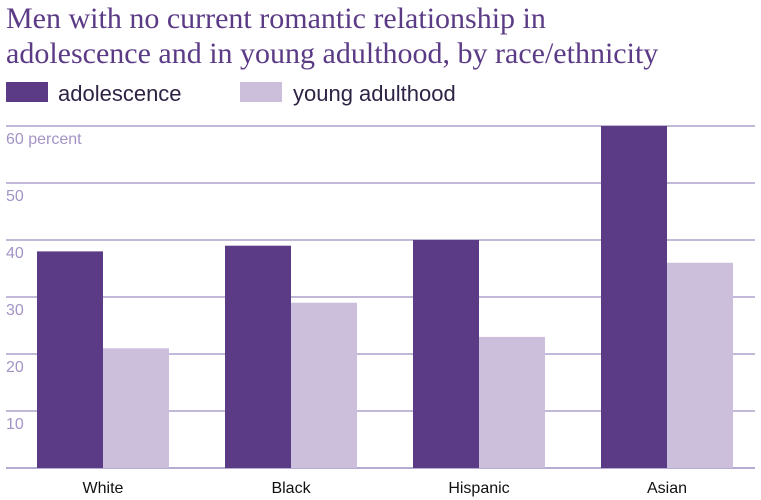  Describe the element at coordinates (120, 93) in the screenshot. I see `legend-label-adolescence: adolescence` at that location.